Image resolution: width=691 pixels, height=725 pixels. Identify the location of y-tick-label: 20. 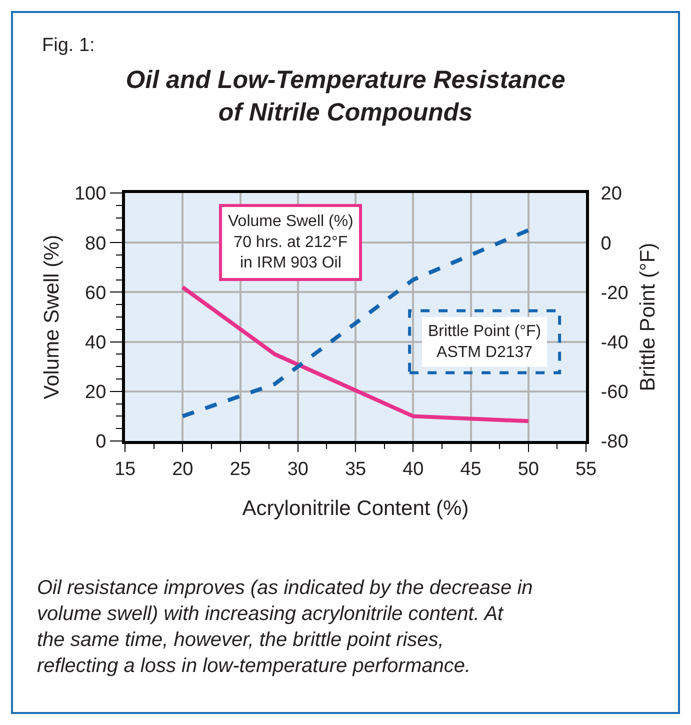
(95, 393).